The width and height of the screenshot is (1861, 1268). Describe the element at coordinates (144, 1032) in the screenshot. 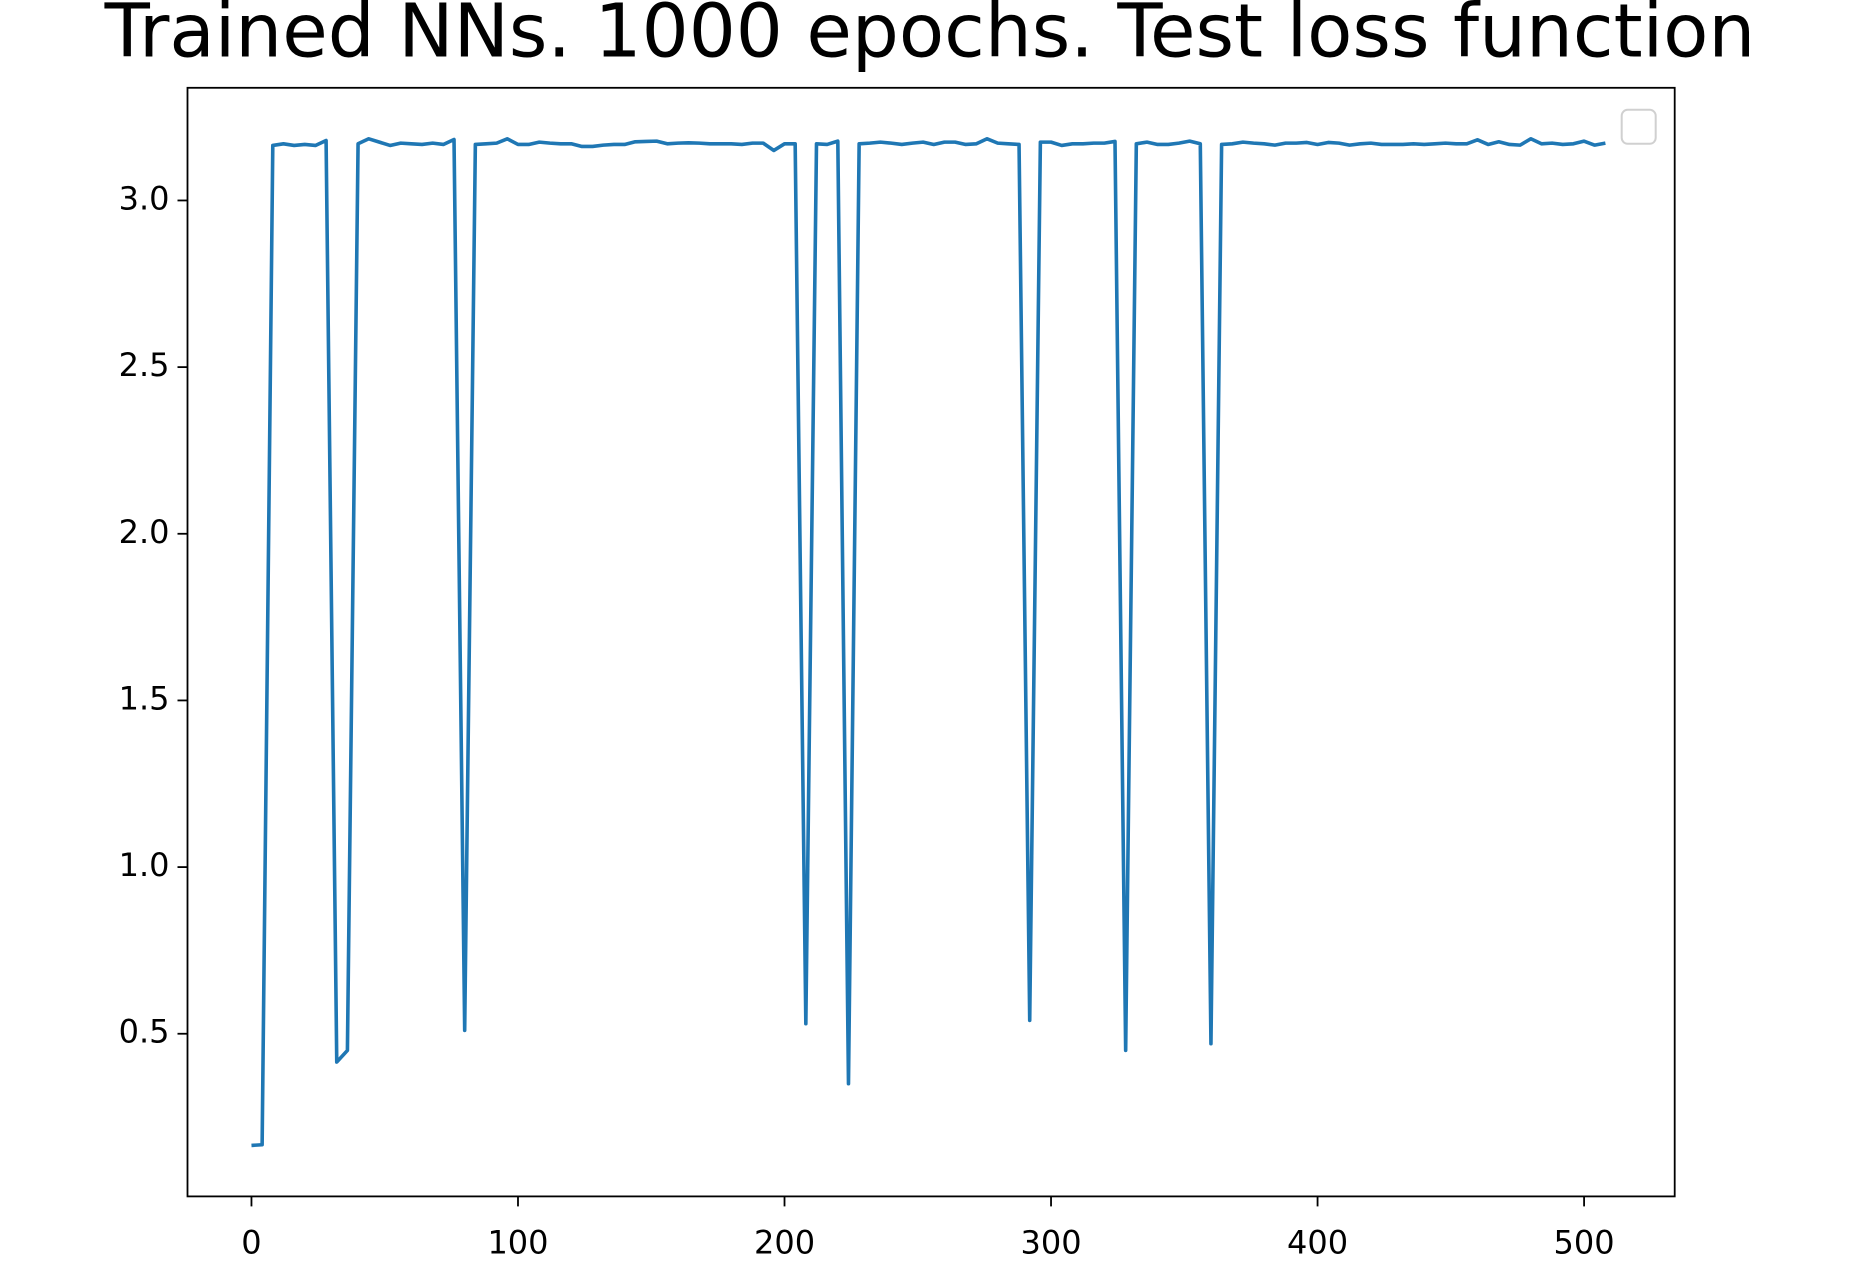

I see `y-tick-label: 0.5` at that location.